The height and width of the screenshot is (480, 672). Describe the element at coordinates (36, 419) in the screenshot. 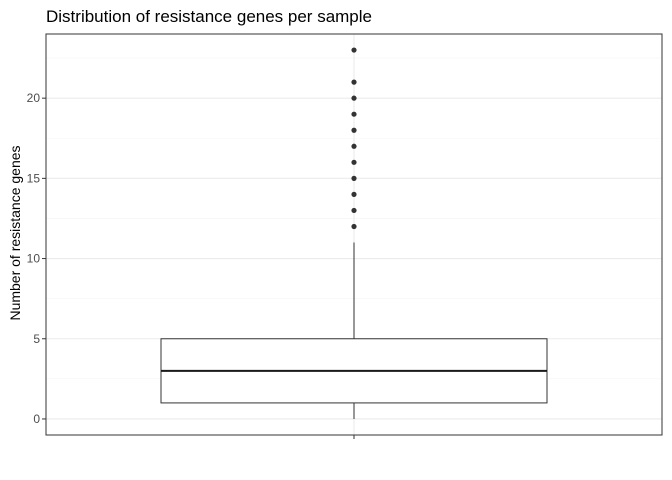

I see `y-tick-label: 0` at that location.